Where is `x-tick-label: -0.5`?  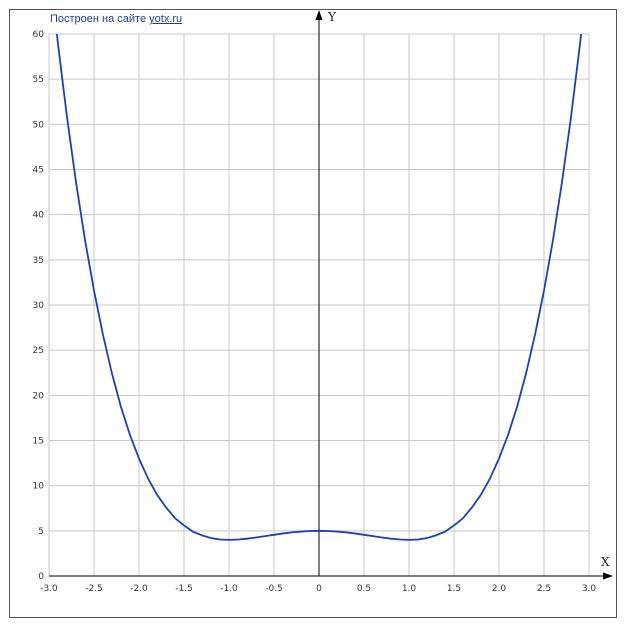
x-tick-label: -0.5 is located at coordinates (274, 589).